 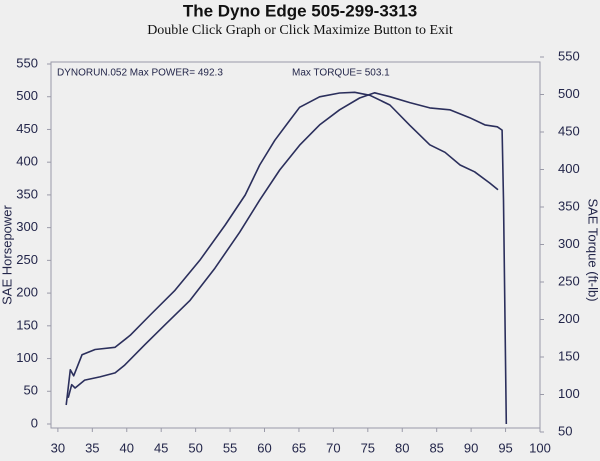 What do you see at coordinates (569, 205) in the screenshot?
I see `y2-tick-label: 350` at bounding box center [569, 205].